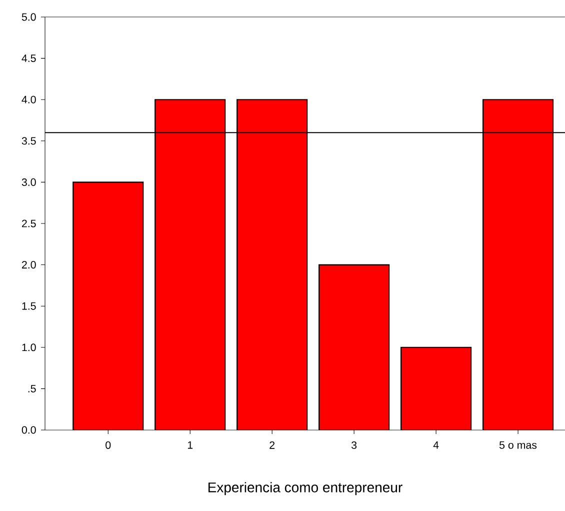 Image resolution: width=565 pixels, height=511 pixels. What do you see at coordinates (29, 430) in the screenshot?
I see `y-tick-label: 0.0` at bounding box center [29, 430].